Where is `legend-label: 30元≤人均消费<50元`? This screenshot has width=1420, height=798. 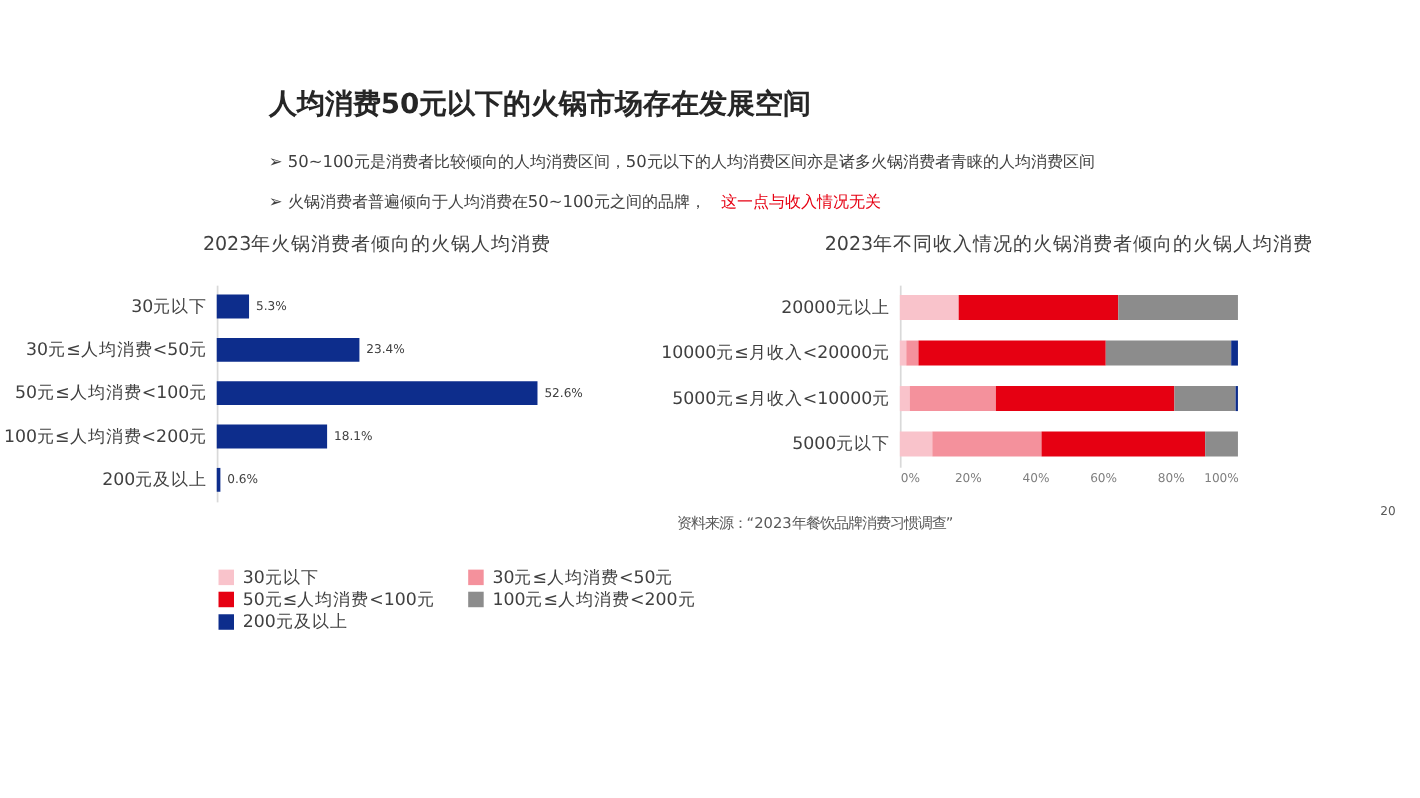 legend-label: 30元≤人均消费<50元 is located at coordinates (583, 577).